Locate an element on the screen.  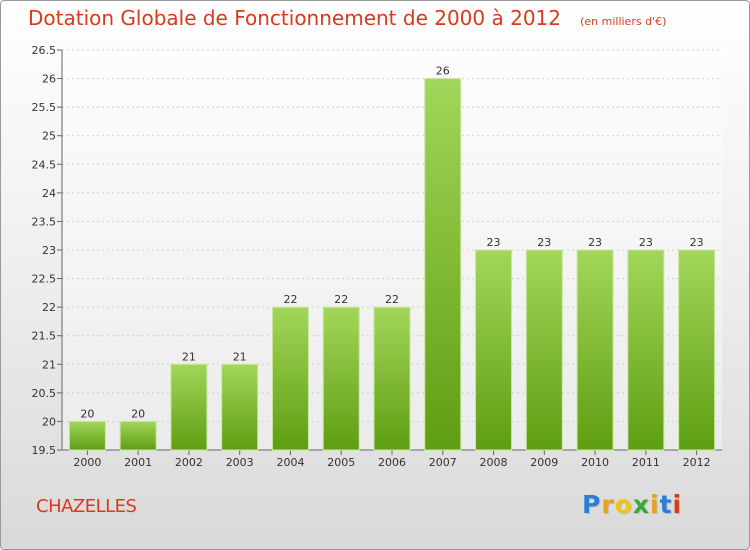
y-tick-label: 20 is located at coordinates (49, 421).